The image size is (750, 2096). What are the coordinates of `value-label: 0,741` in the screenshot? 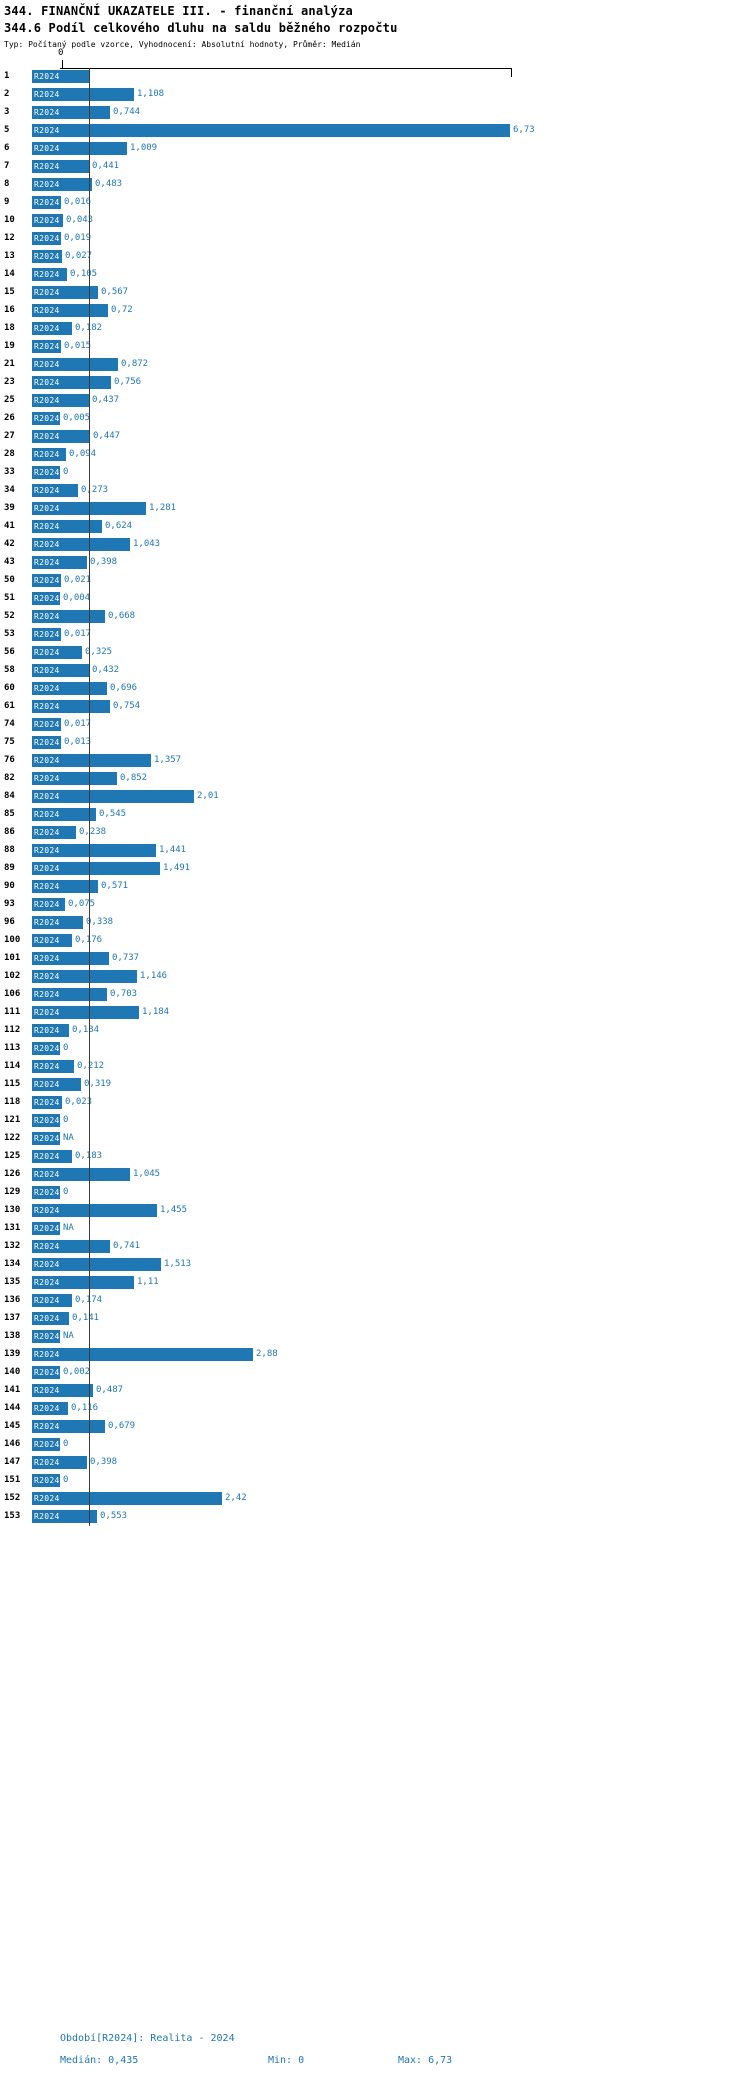 It's located at (127, 1246).